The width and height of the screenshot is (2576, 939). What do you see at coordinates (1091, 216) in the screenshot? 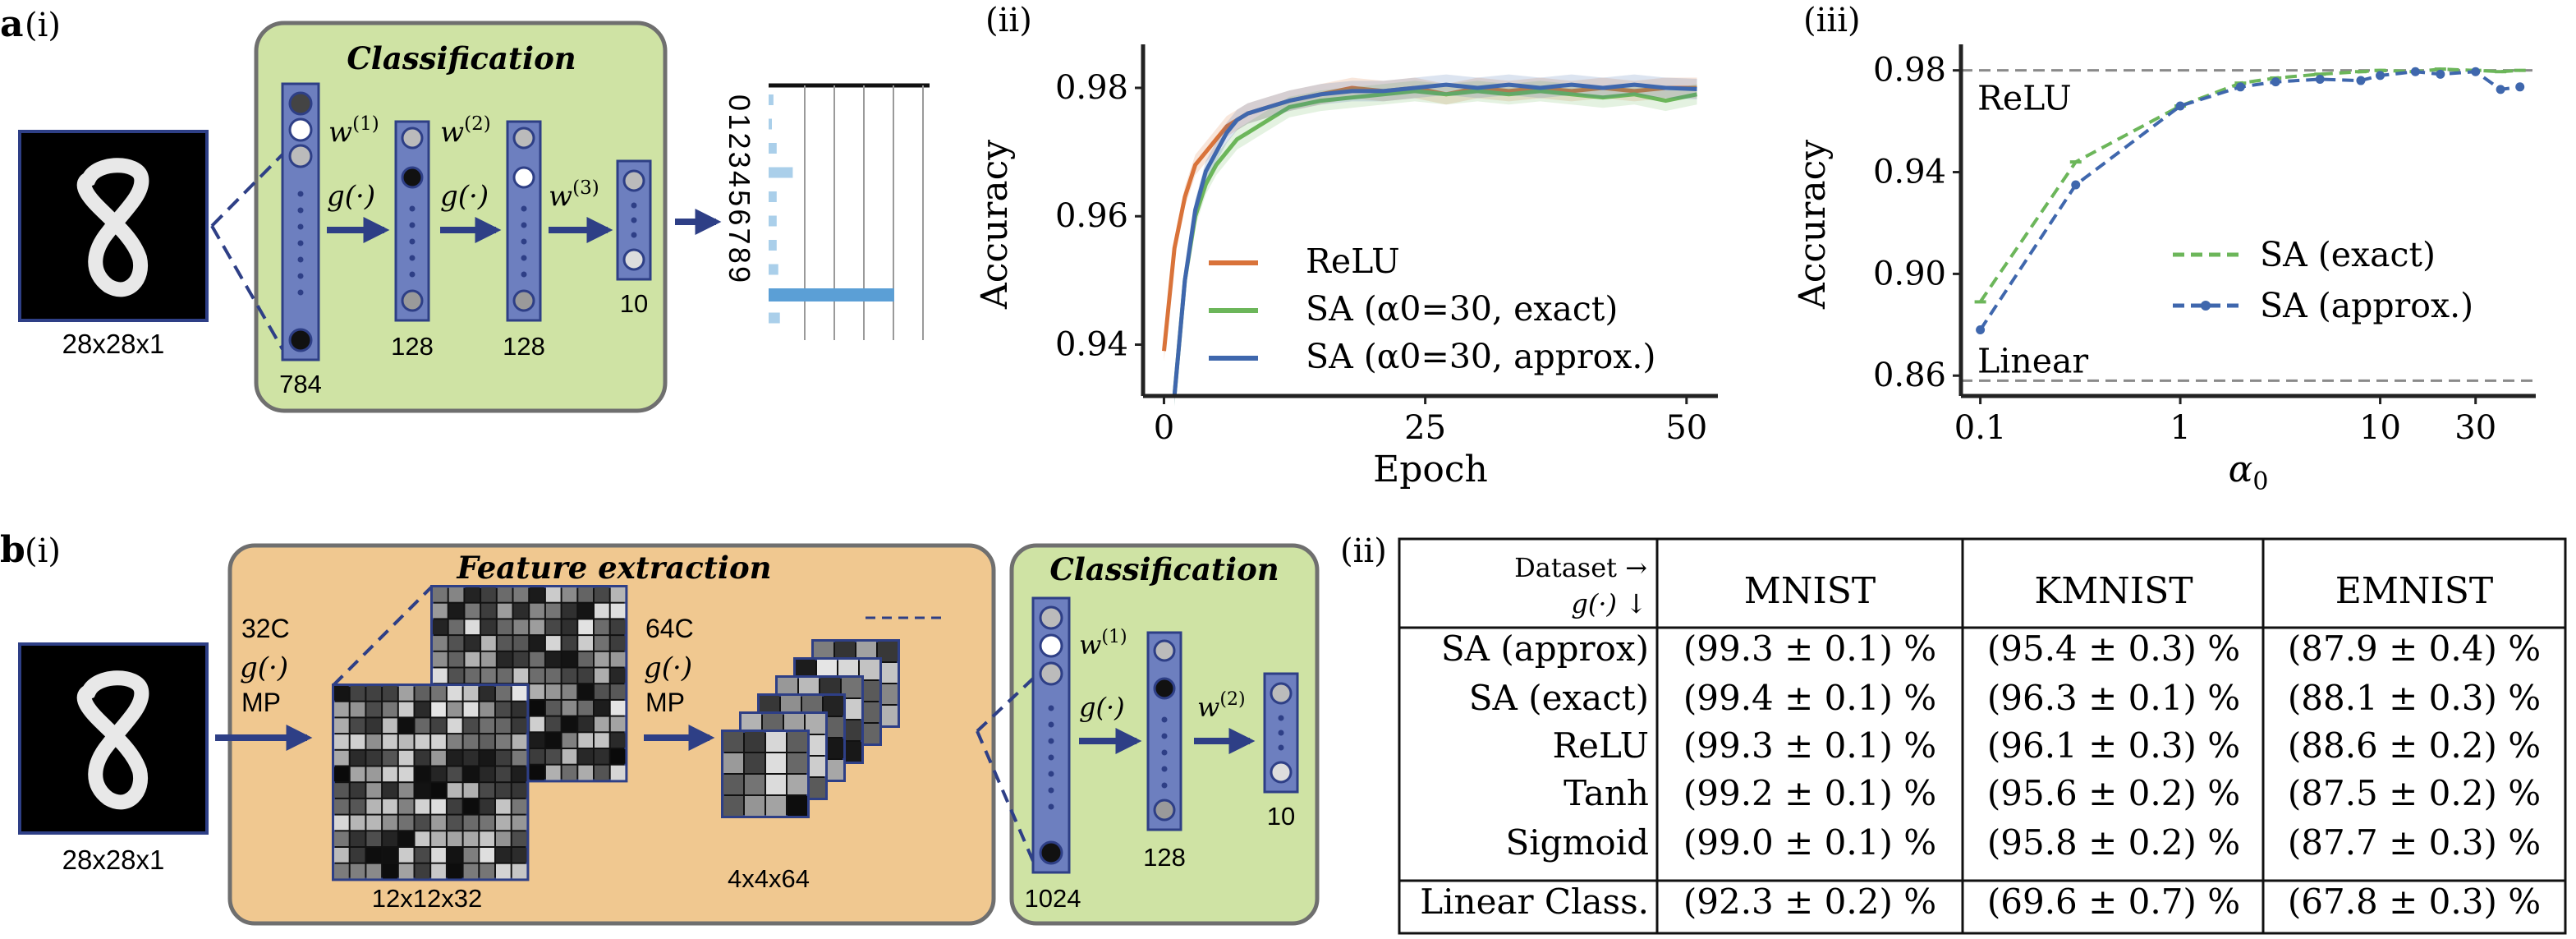
I see `y-tick-label: 0.96` at bounding box center [1091, 216].